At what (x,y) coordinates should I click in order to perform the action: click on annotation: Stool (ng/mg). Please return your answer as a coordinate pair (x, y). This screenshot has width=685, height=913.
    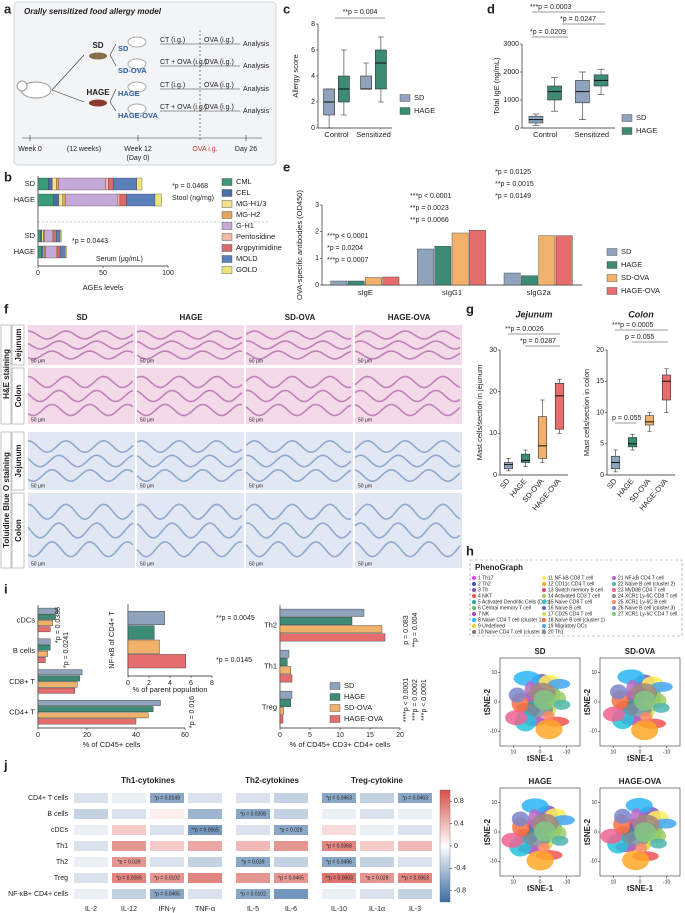
    Looking at the image, I should click on (193, 198).